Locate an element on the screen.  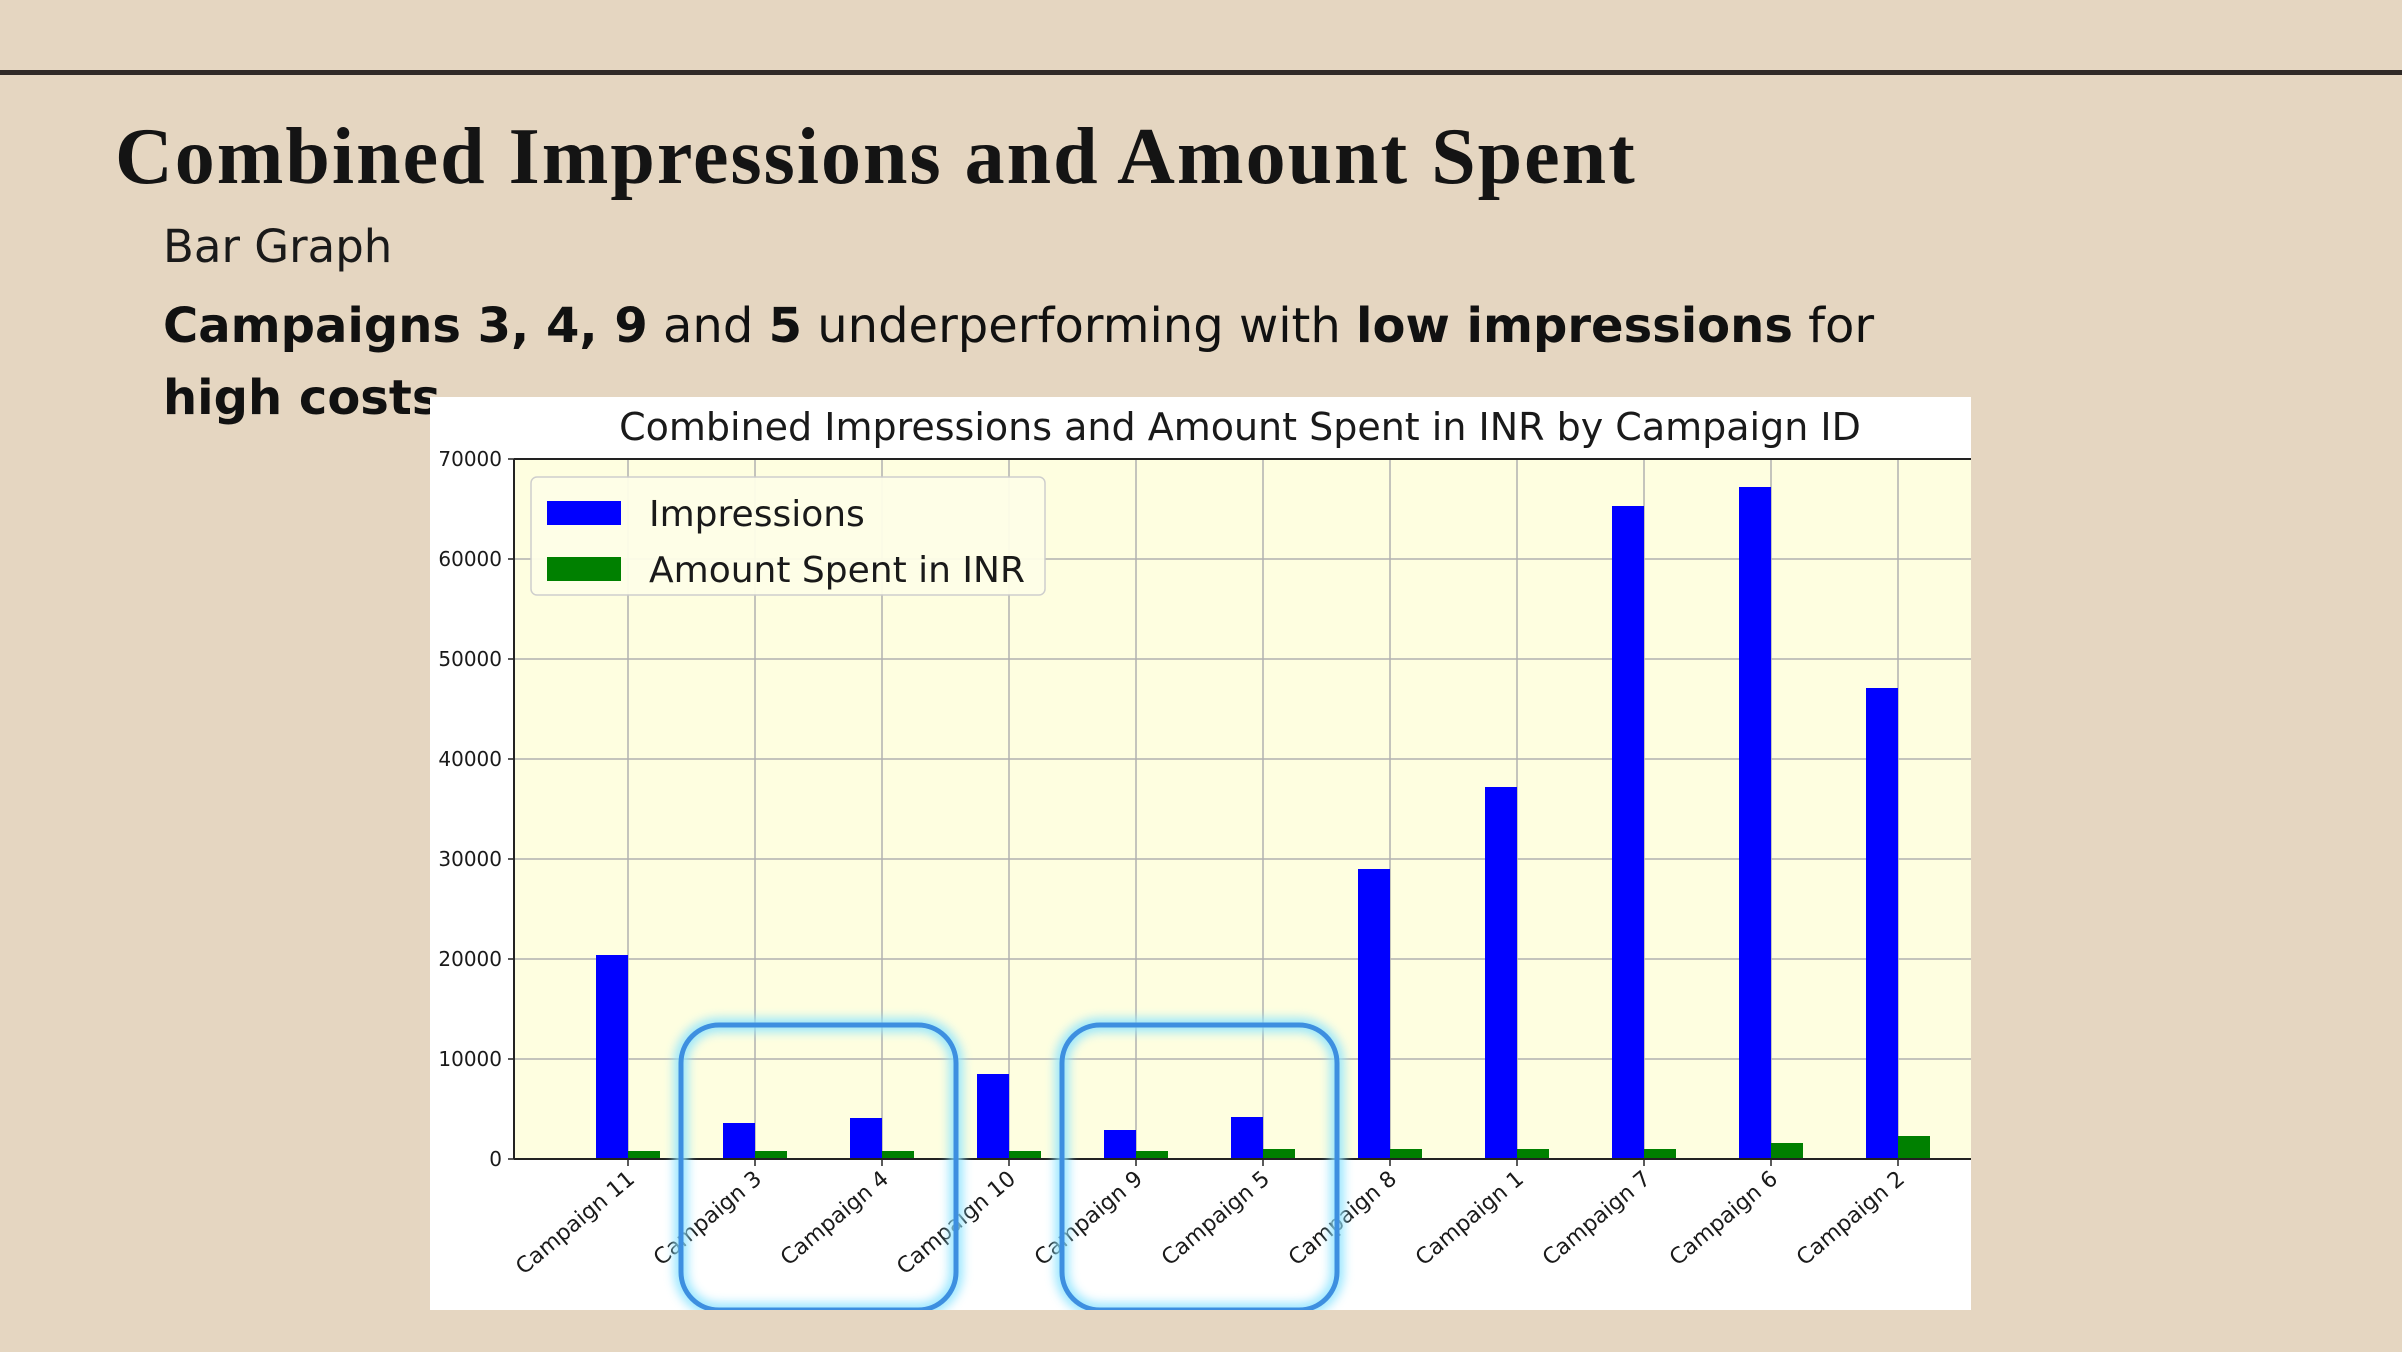
y-tick-label: 10000 is located at coordinates (470, 1059).